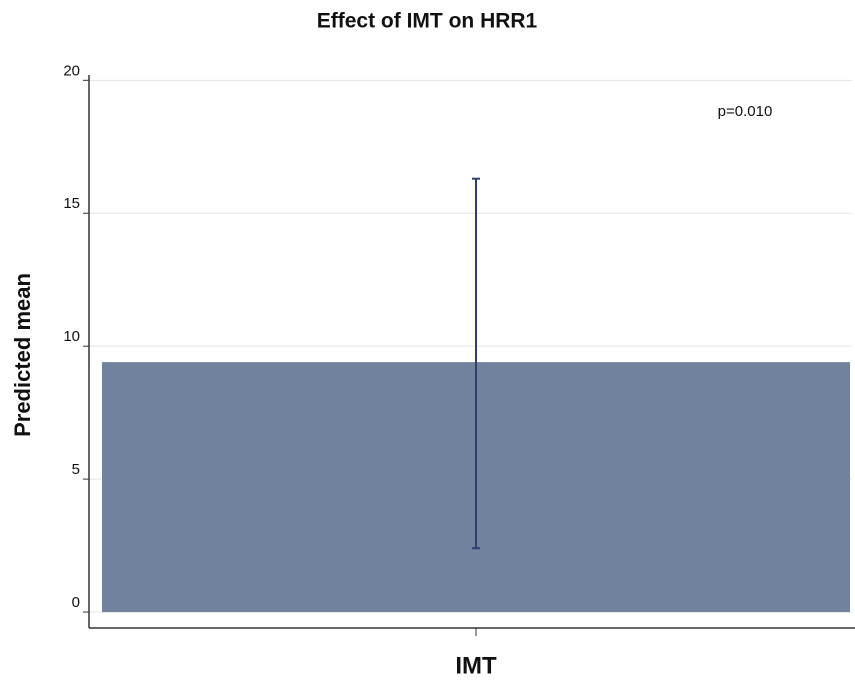  I want to click on y-tick-label: 20, so click(71, 70).